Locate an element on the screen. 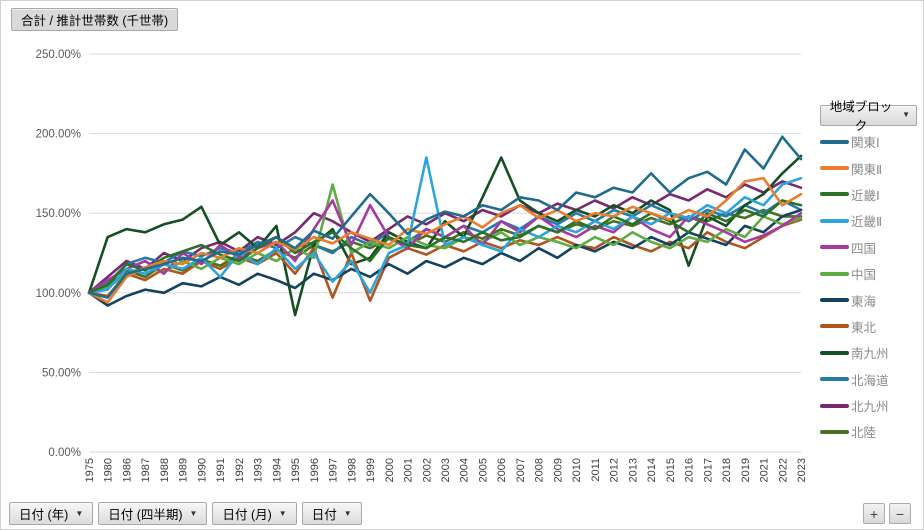  legend-item: 南九州 is located at coordinates (870, 353).